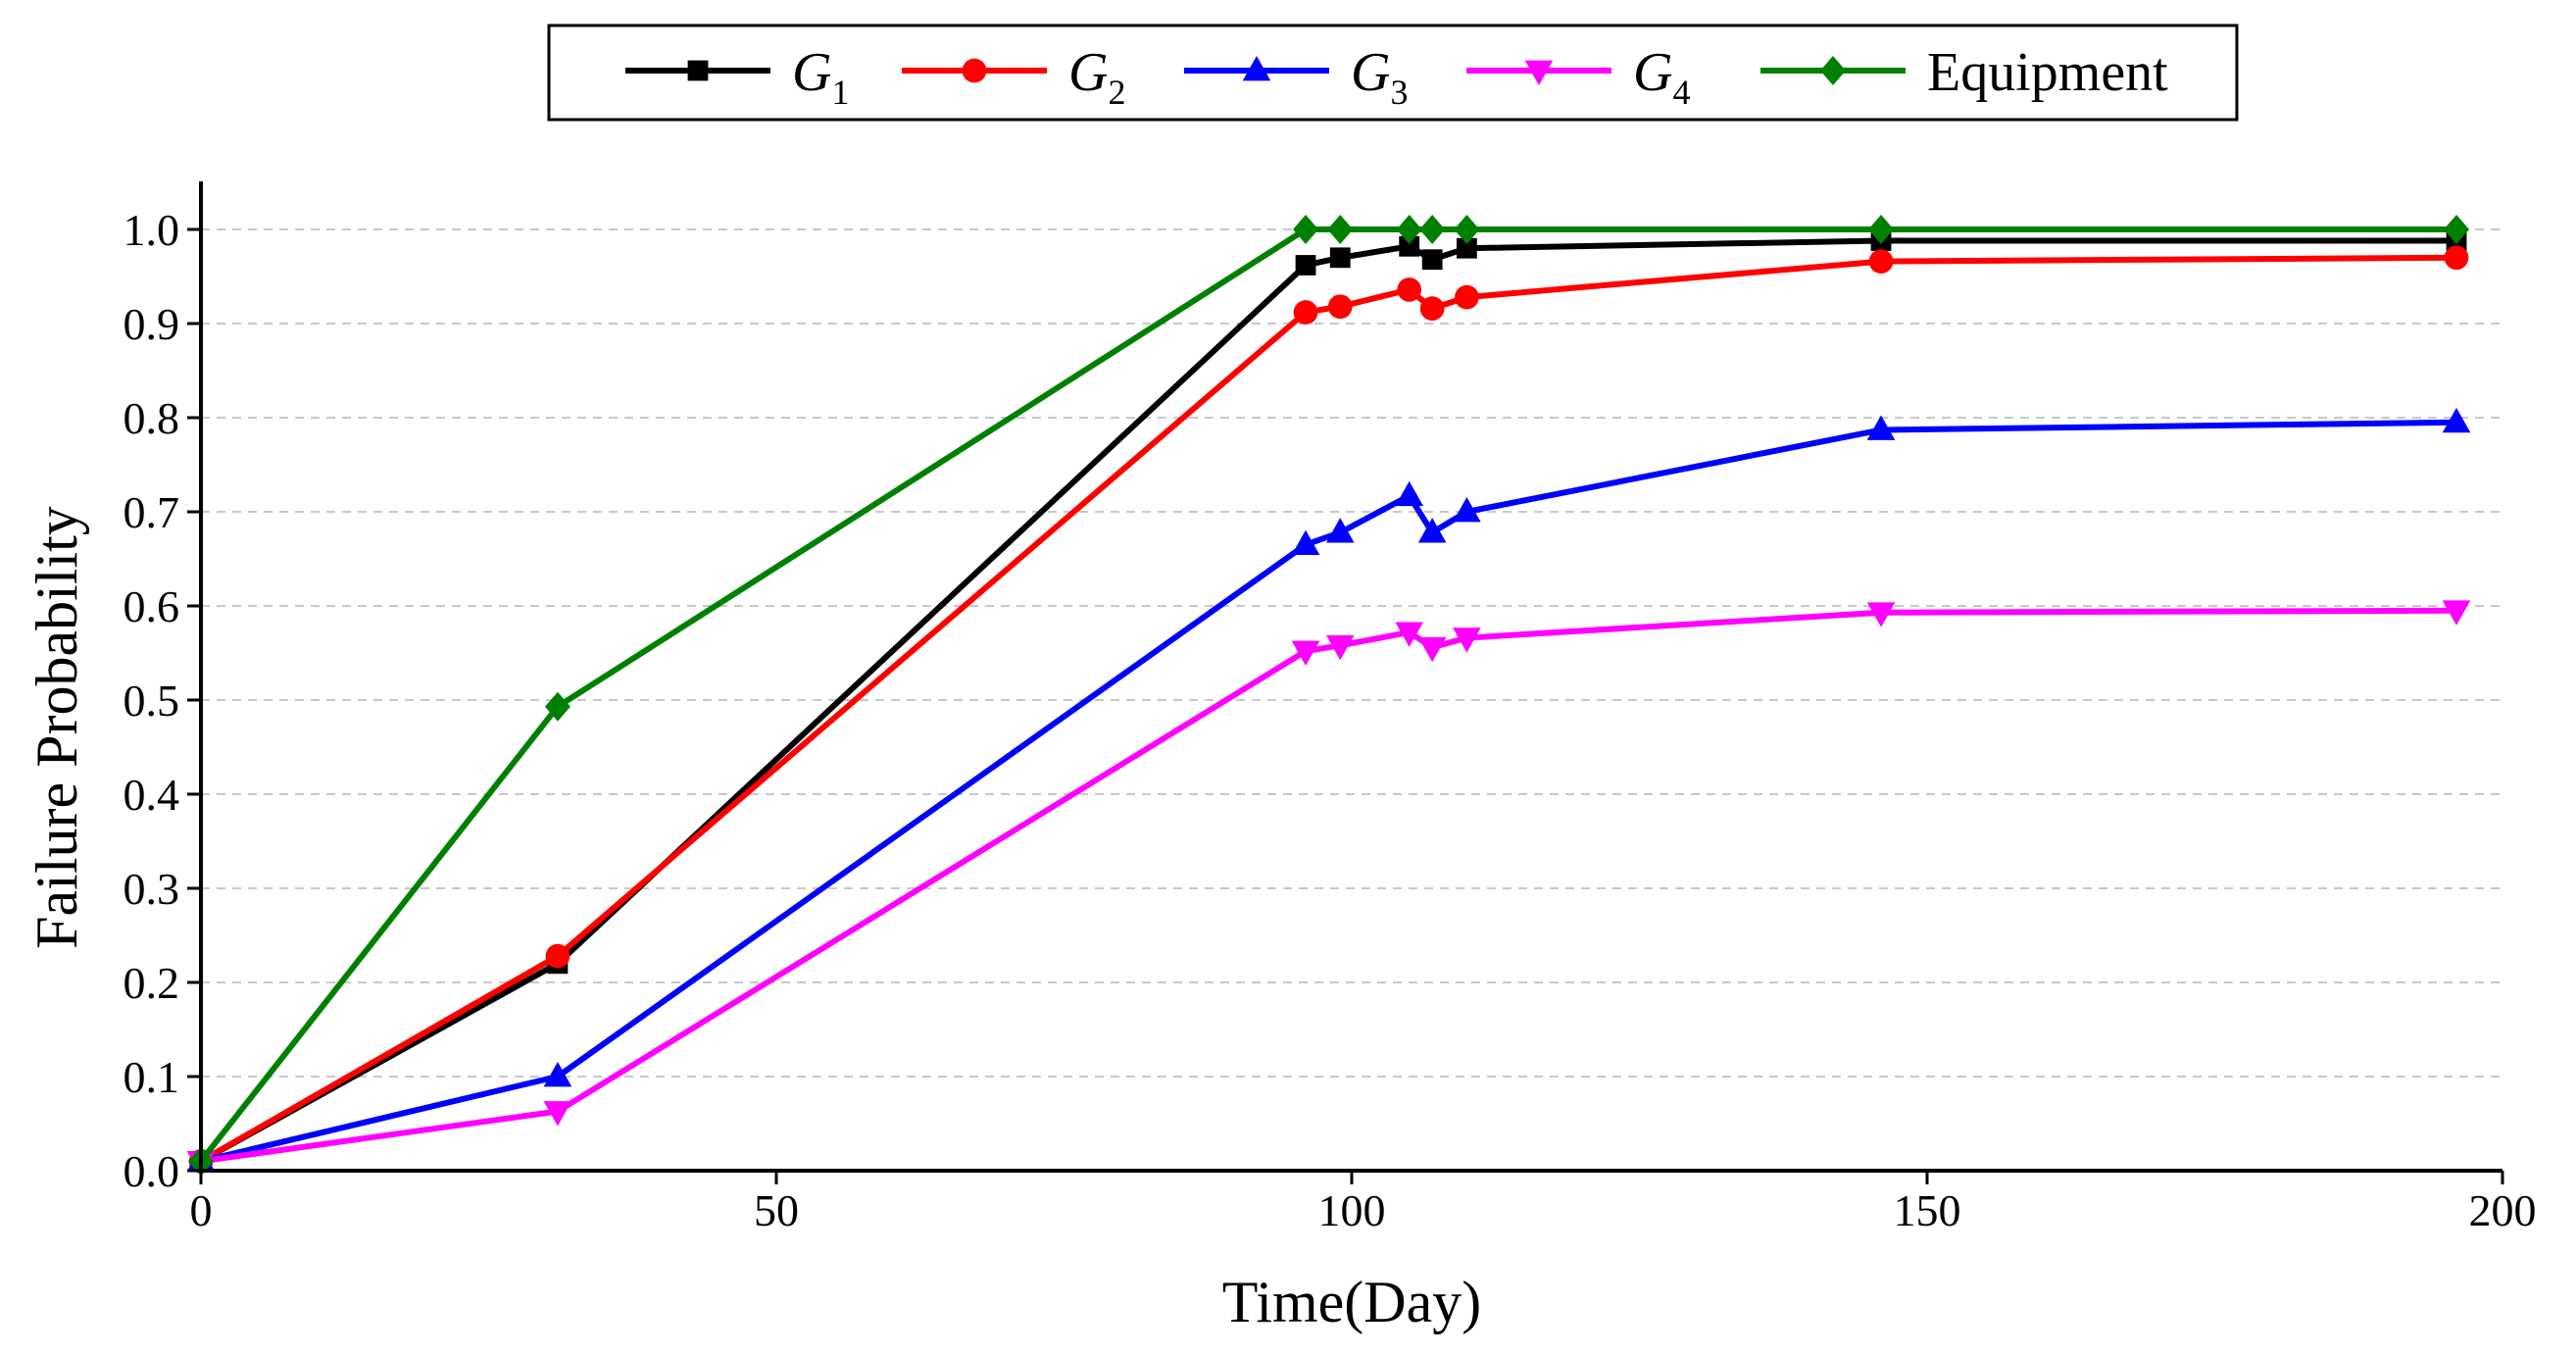 The image size is (2576, 1355). I want to click on legend-subscript: 1, so click(840, 92).